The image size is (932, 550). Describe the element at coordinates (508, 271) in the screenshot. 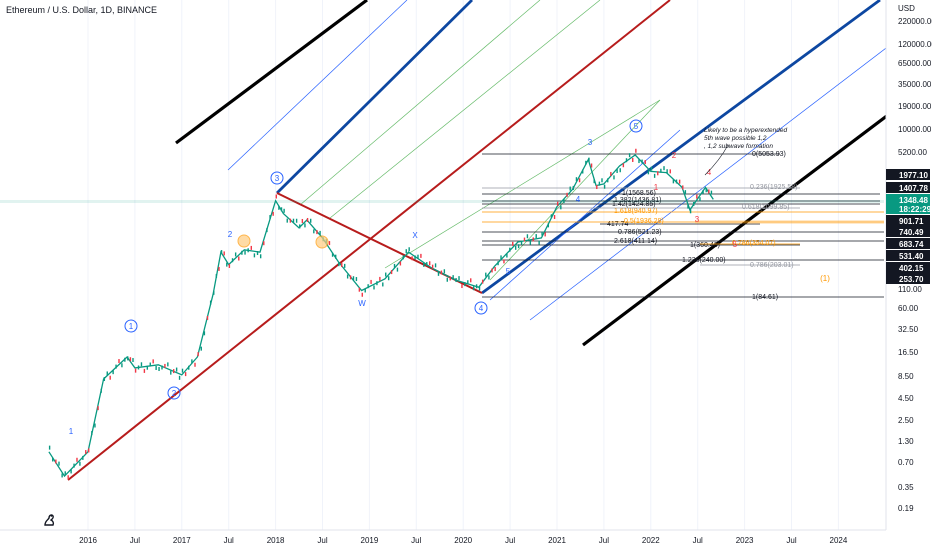

I see `wave-label: 5` at that location.